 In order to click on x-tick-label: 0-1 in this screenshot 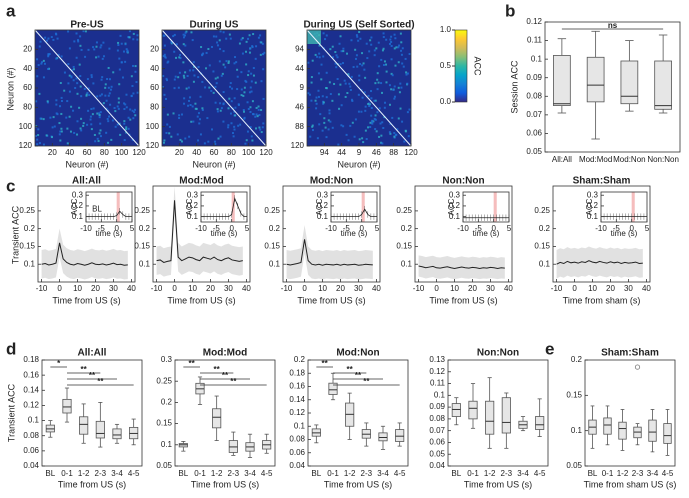, I will do `click(67, 473)`.